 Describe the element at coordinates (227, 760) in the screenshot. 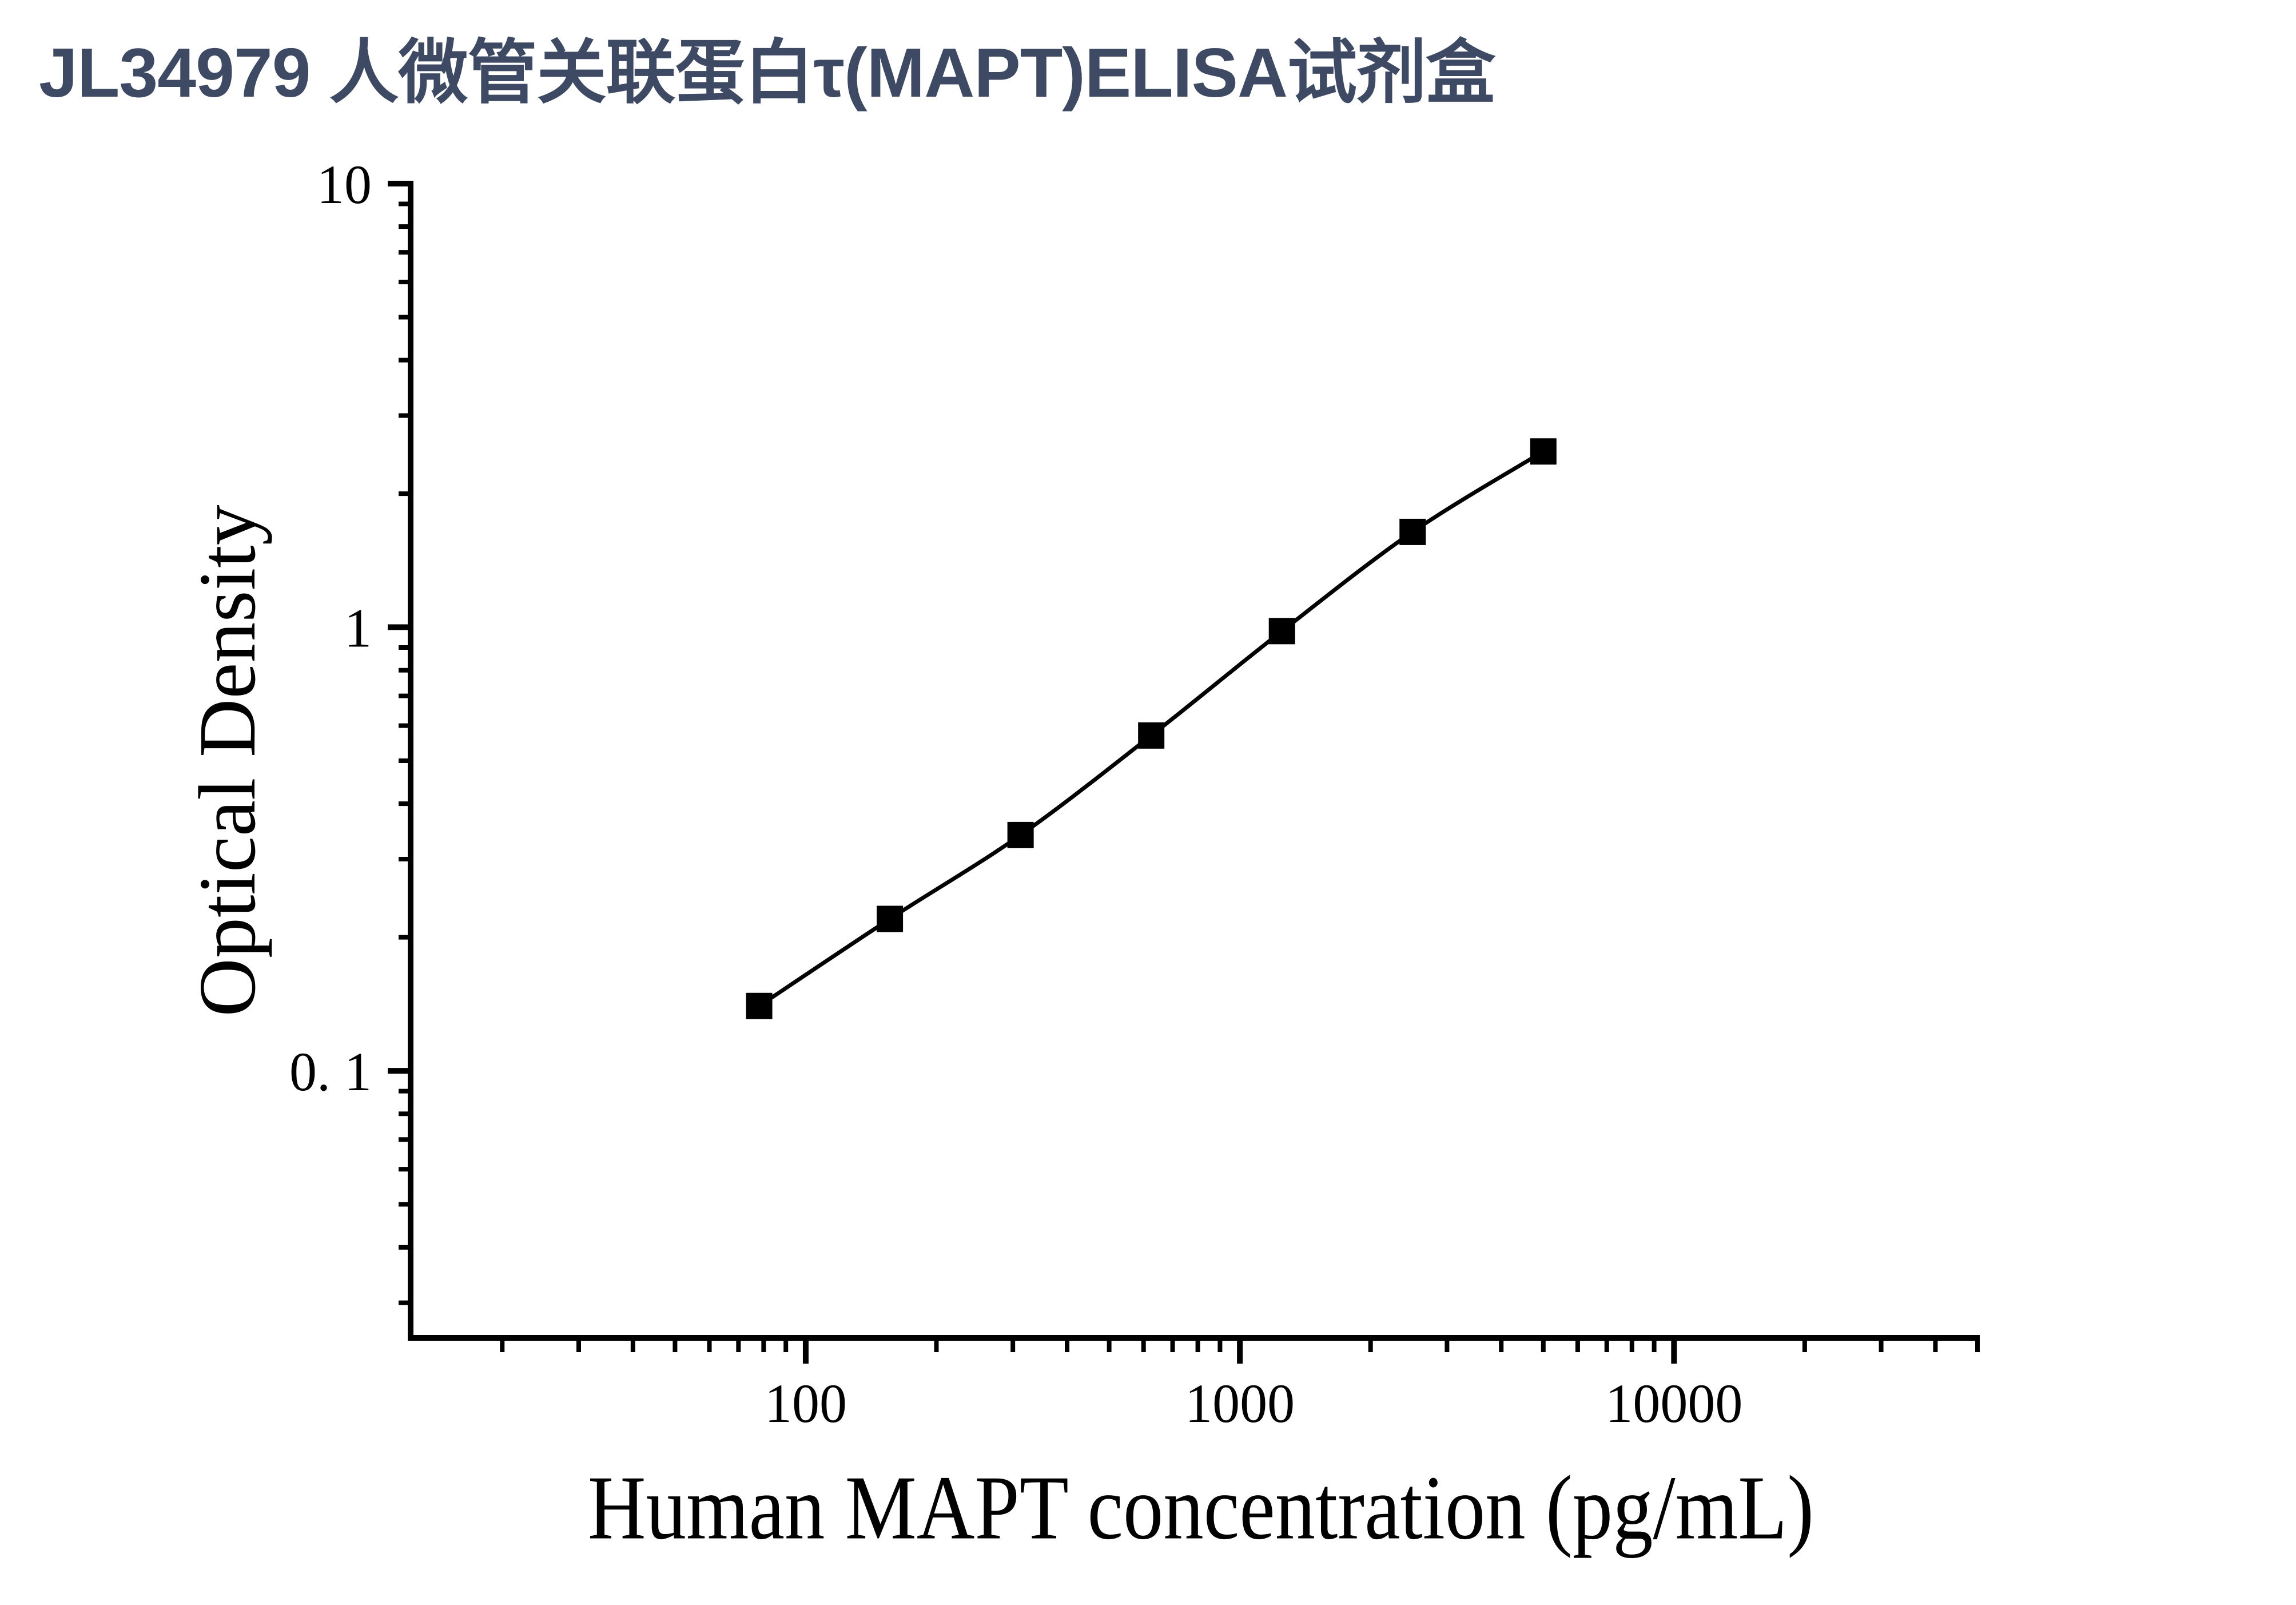

I see `y-axis-title: Optical Density` at that location.